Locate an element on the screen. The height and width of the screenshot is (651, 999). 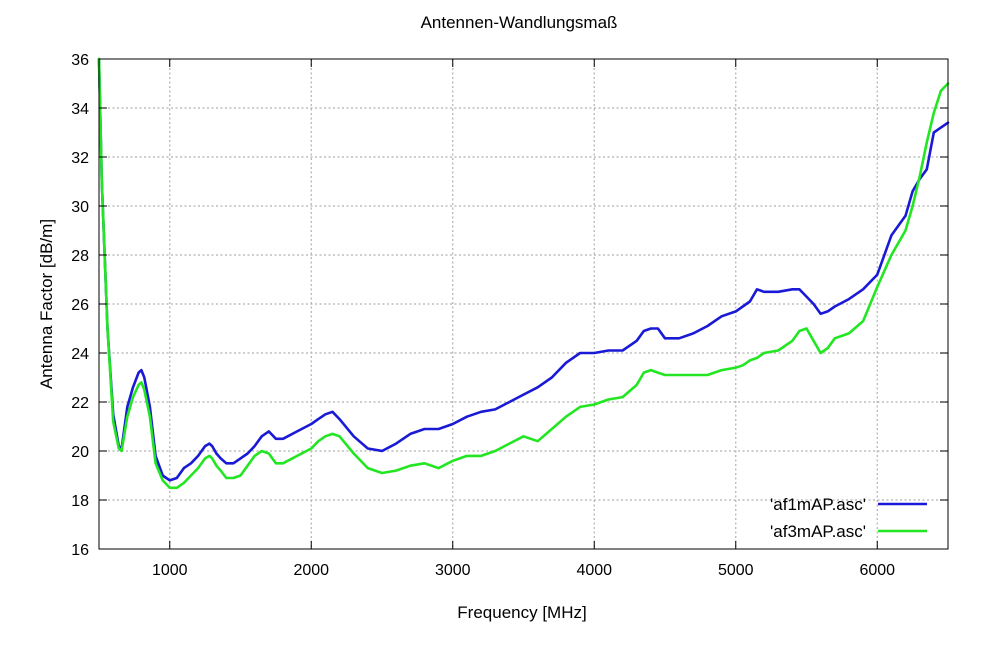
chart-title: Antennen-Wandlungsmaß is located at coordinates (519, 22).